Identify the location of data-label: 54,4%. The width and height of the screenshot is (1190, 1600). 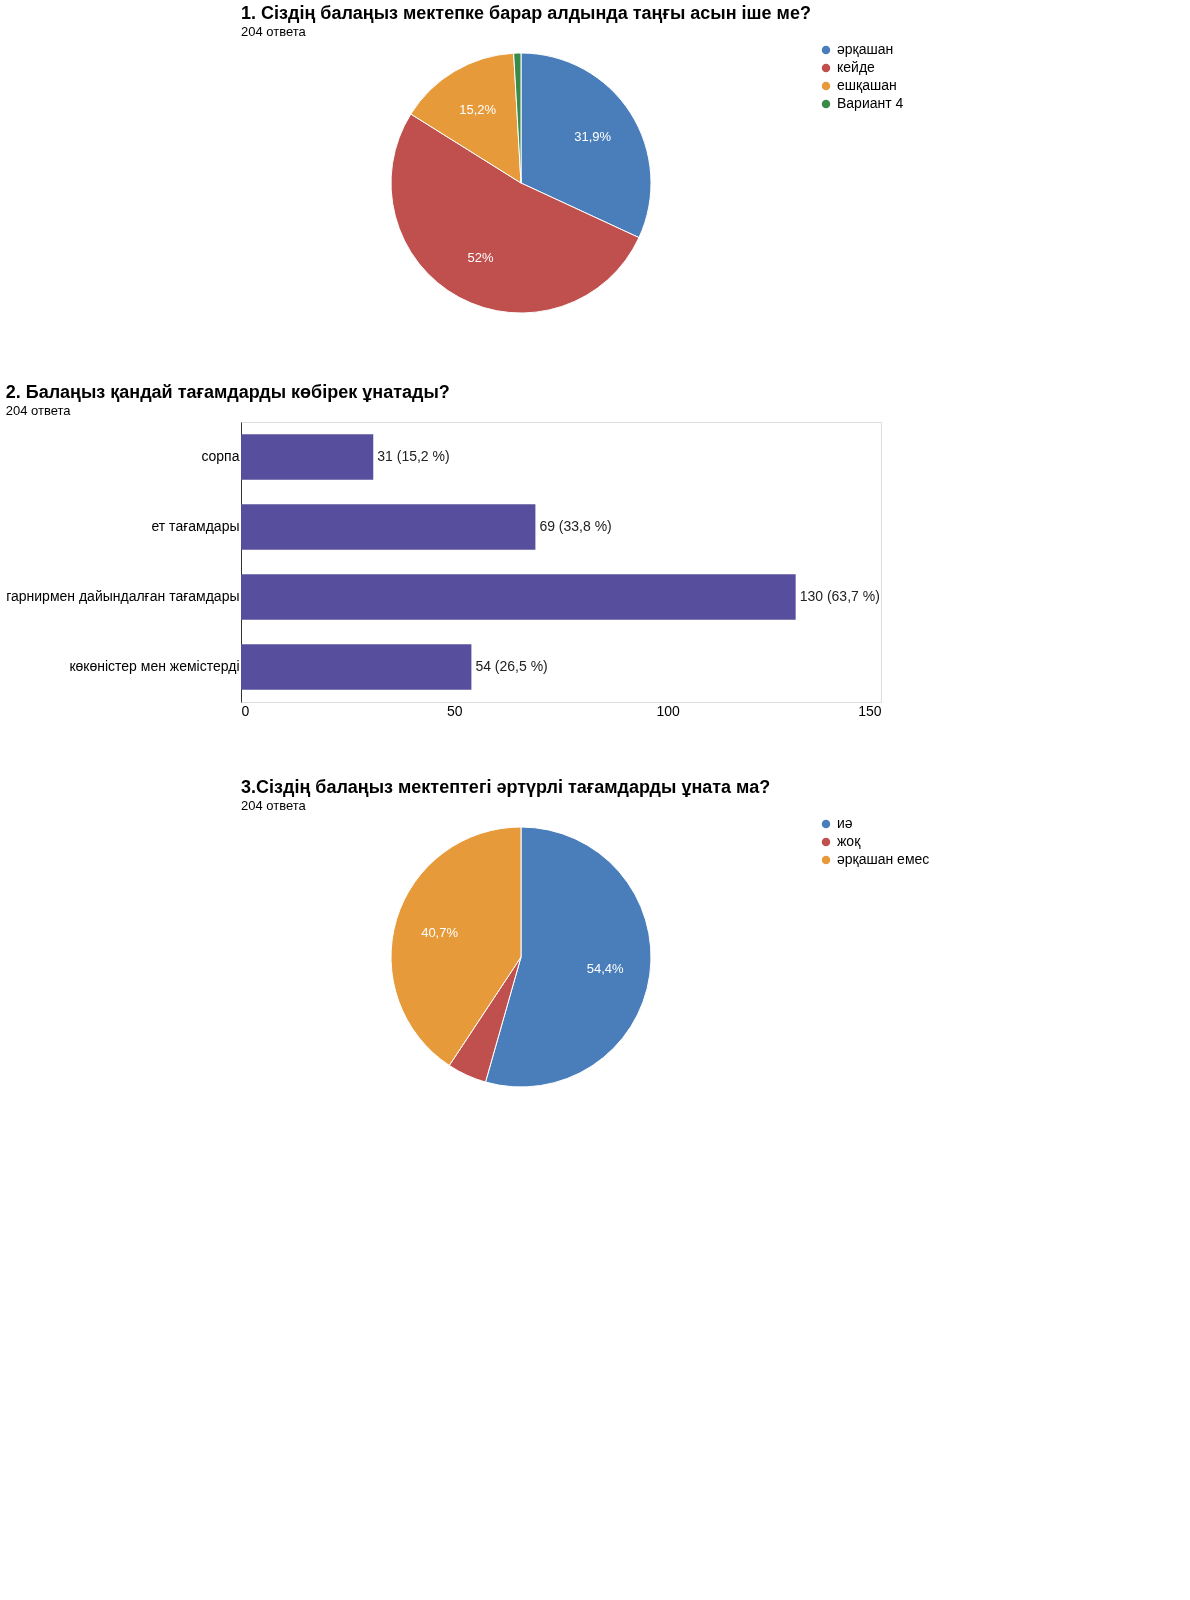
(605, 968).